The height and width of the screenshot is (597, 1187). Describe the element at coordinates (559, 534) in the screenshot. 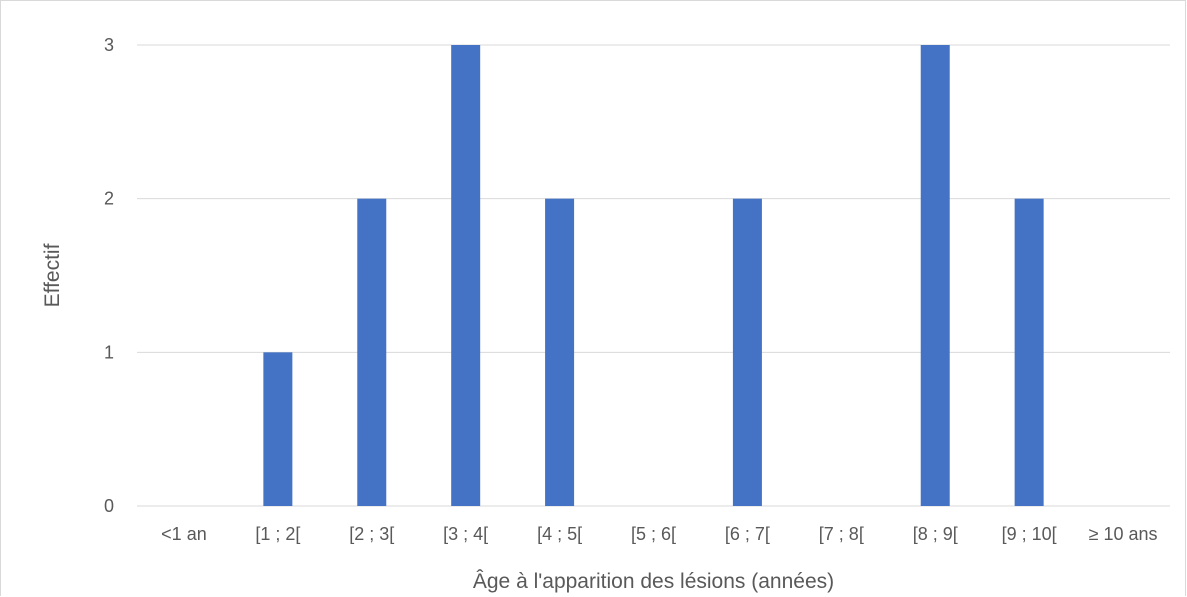

I see `x-tick-label: [4 ; 5[` at that location.